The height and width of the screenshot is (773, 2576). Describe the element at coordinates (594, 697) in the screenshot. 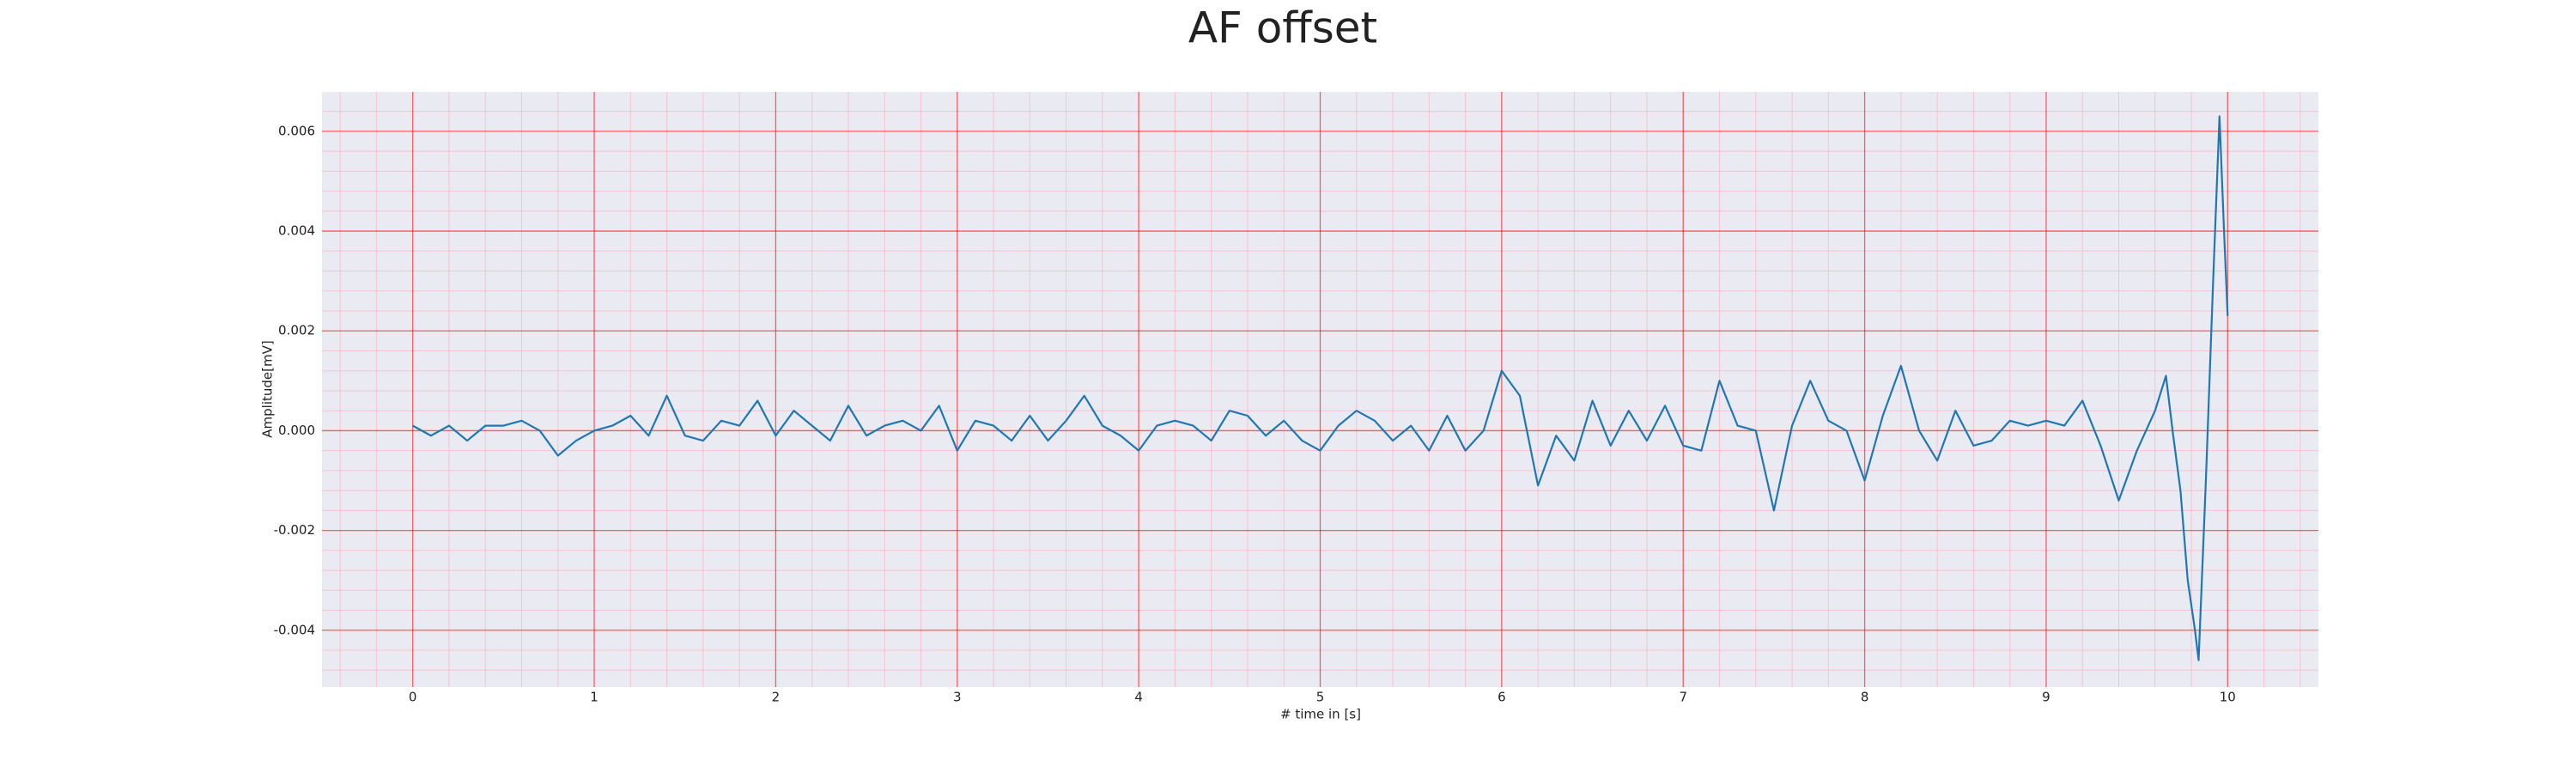

I see `x-tick-label: 1` at that location.